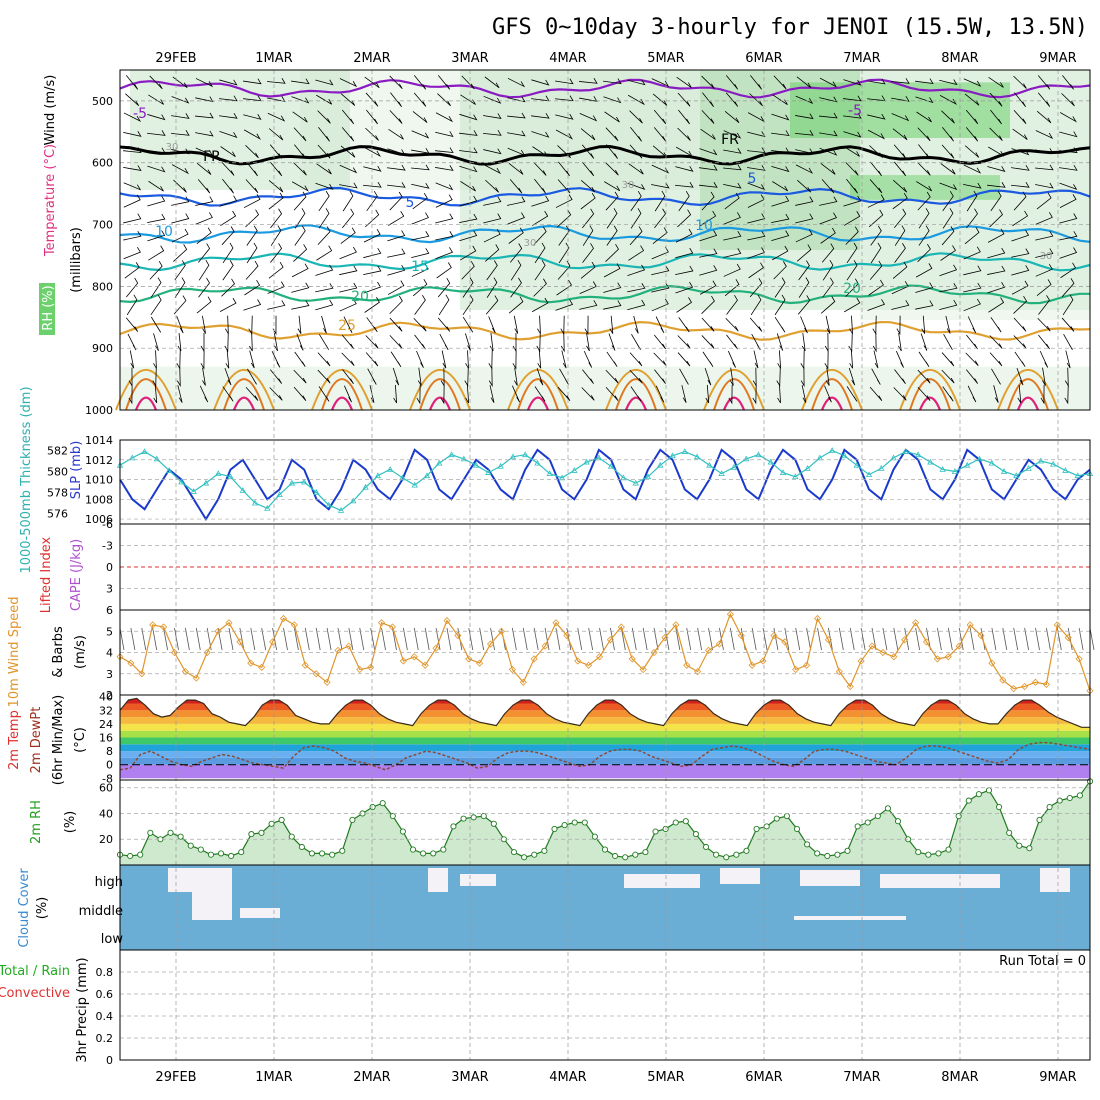 This screenshot has width=1100, height=1100. Describe the element at coordinates (35, 971) in the screenshot. I see `ylabel-rain: Total / Rain` at that location.